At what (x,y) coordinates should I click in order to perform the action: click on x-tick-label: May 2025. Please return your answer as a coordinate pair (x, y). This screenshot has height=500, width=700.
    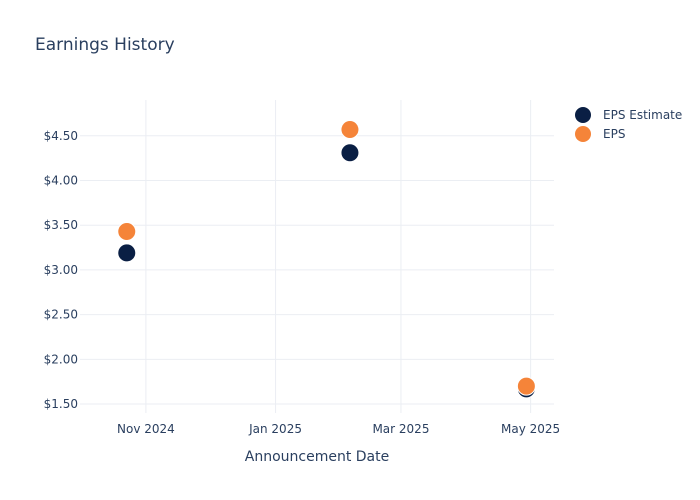
    Looking at the image, I should click on (530, 429).